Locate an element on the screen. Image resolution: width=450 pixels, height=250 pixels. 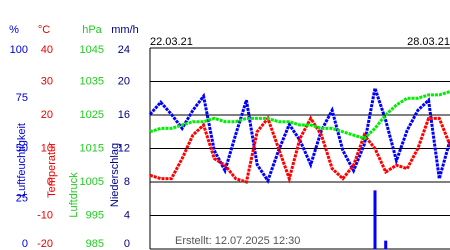
y-tick-label: -10 is located at coordinates (45, 215).